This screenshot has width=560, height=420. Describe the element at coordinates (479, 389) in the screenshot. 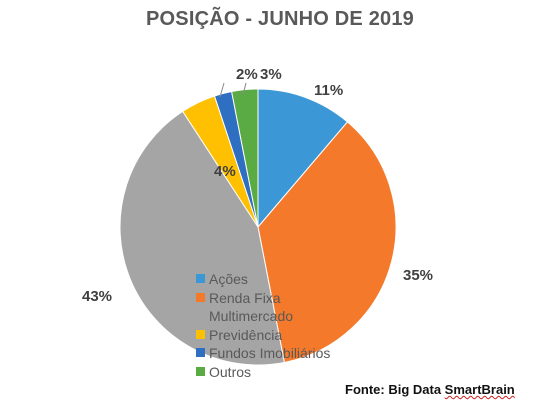

I see `source-brand: SmartBrain` at that location.